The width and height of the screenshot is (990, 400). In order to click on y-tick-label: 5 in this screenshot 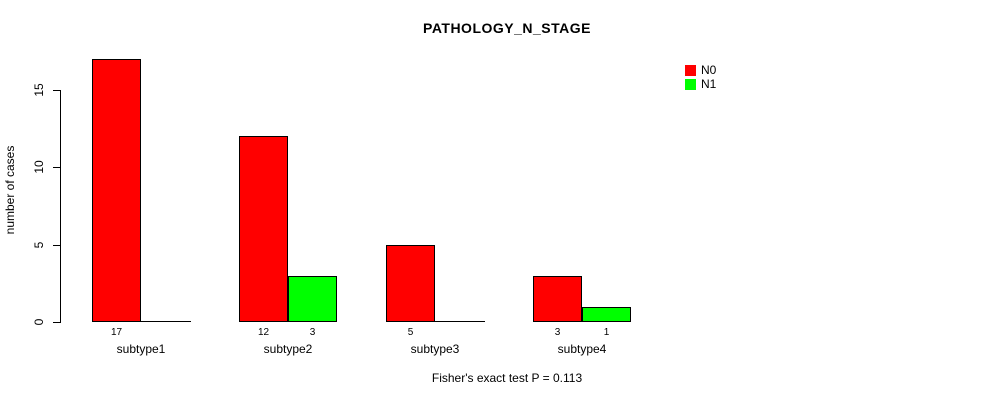, I will do `click(39, 245)`.